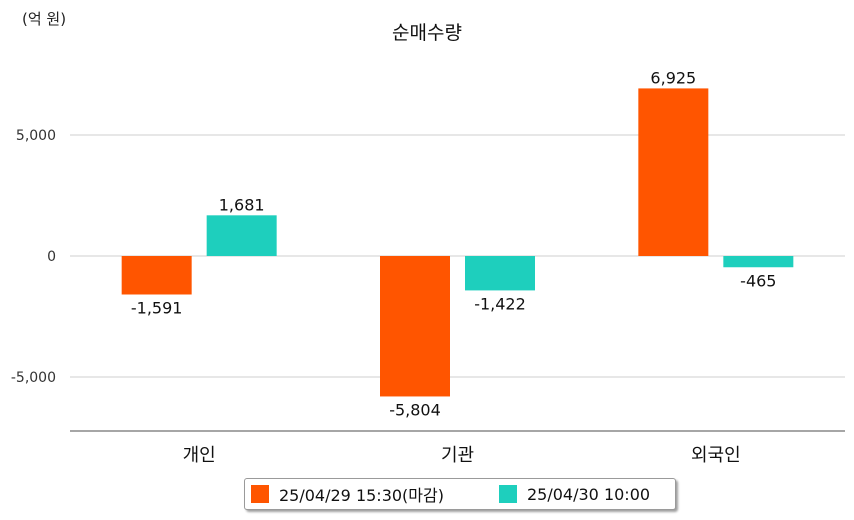  What do you see at coordinates (415, 409) in the screenshot?
I see `data-label: -5,804` at bounding box center [415, 409].